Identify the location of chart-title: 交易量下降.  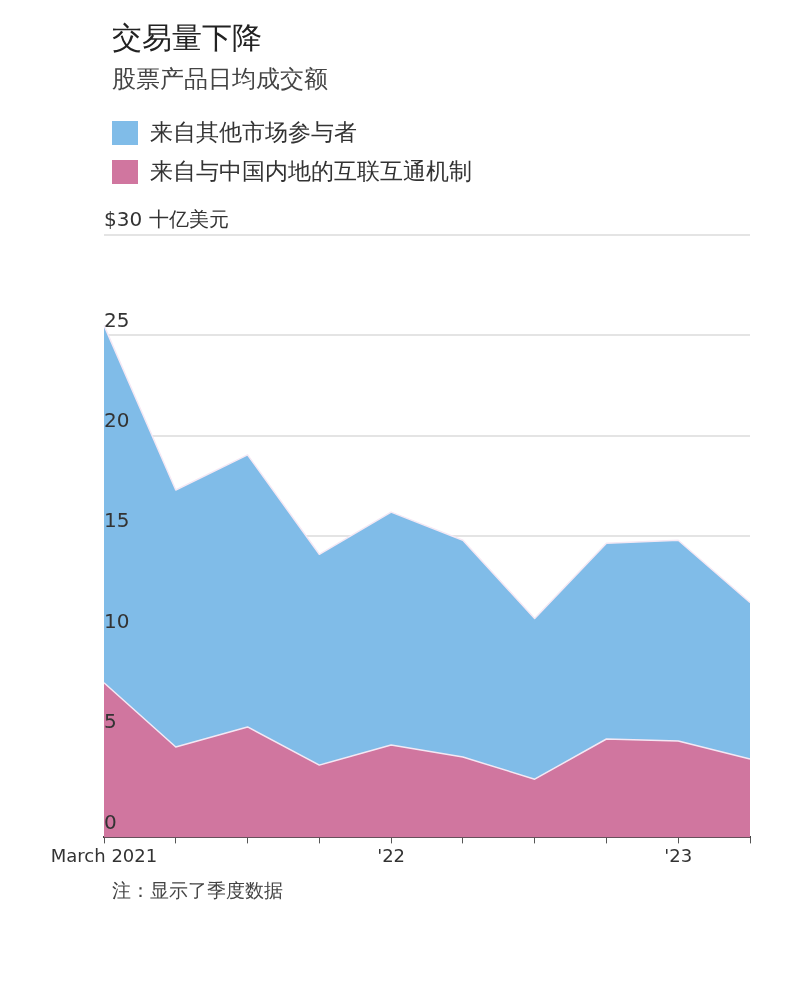
(187, 38).